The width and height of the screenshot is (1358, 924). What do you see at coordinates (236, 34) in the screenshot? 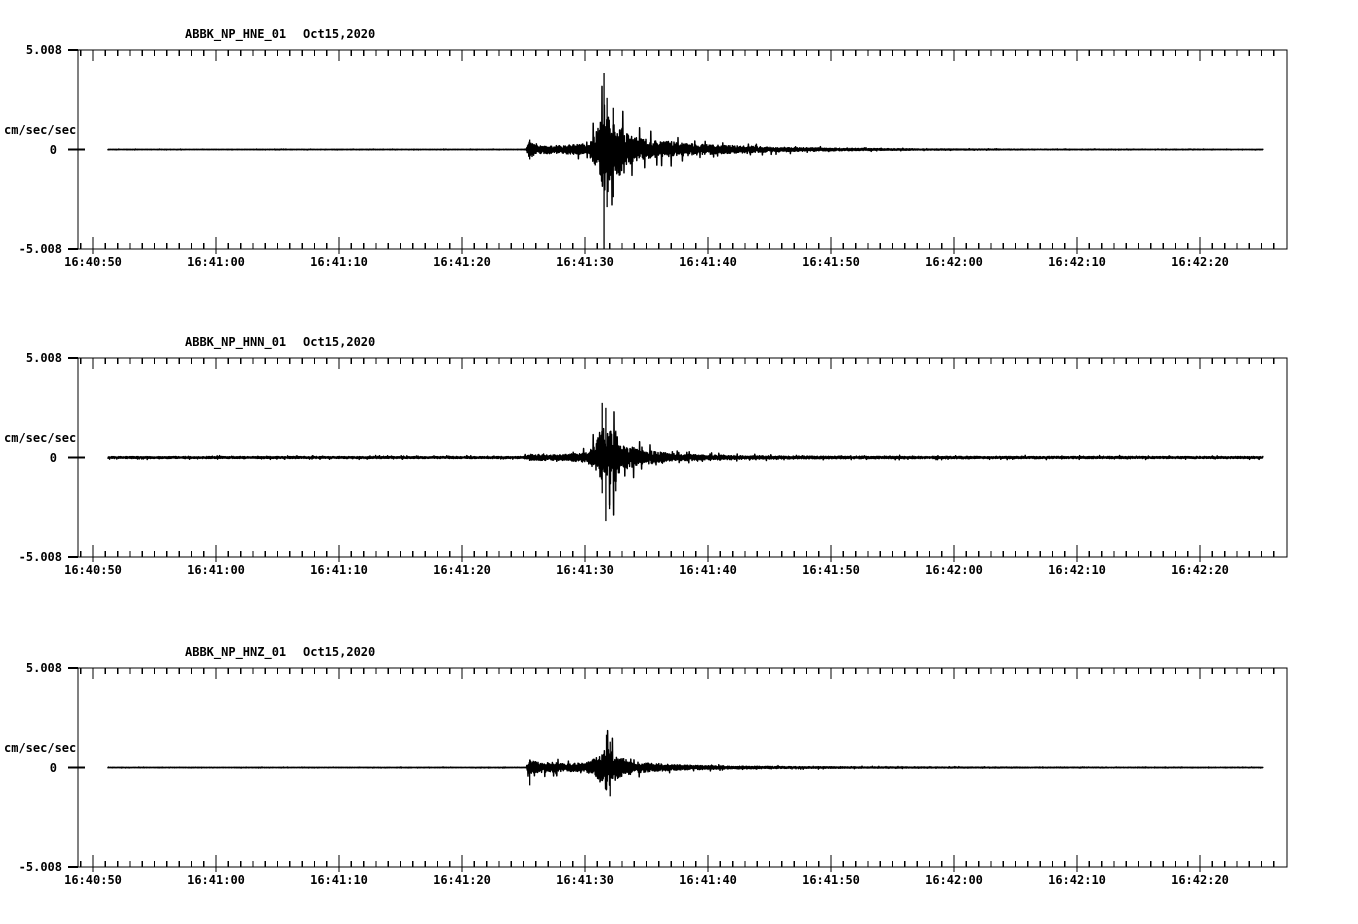
I see `panel-title: ABBK_NP_HNE_01` at bounding box center [236, 34].